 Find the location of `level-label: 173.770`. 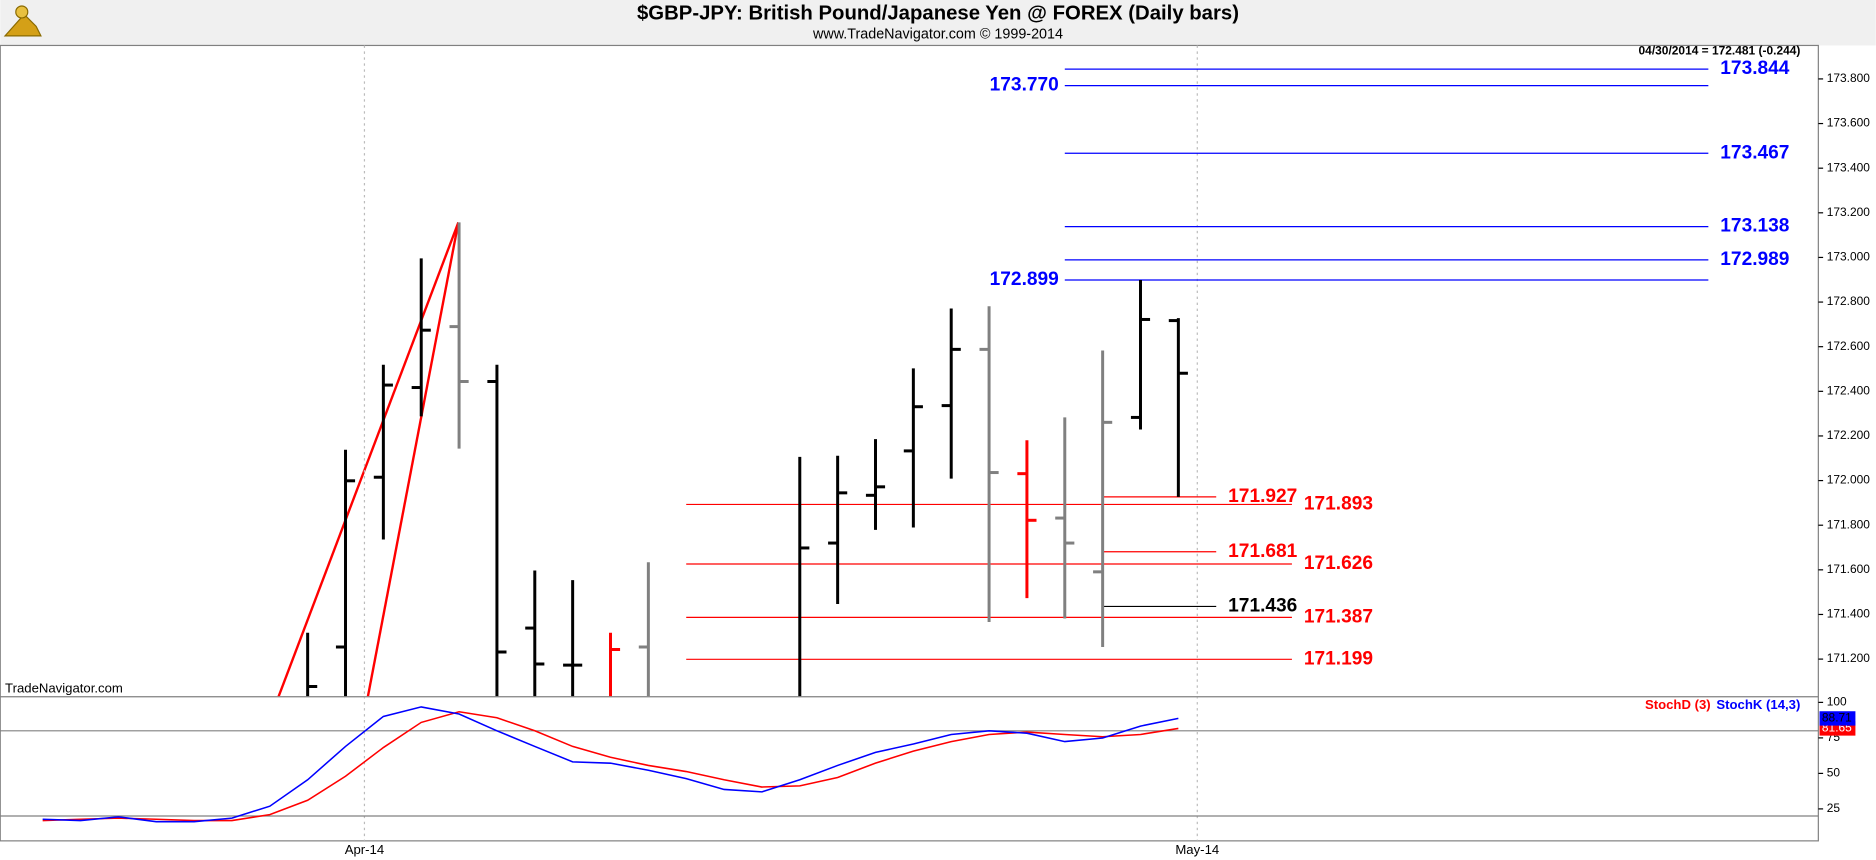

level-label: 173.770 is located at coordinates (1024, 85).